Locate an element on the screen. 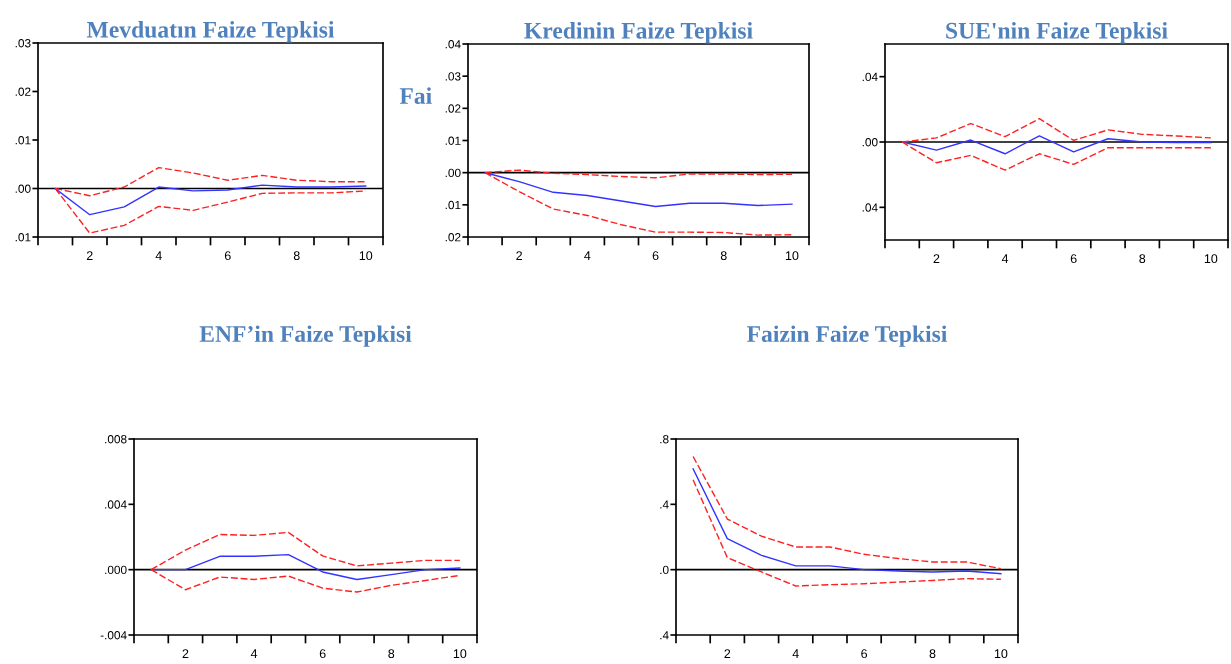  chart-title: Kredinin Faize Tepkisi is located at coordinates (638, 33).